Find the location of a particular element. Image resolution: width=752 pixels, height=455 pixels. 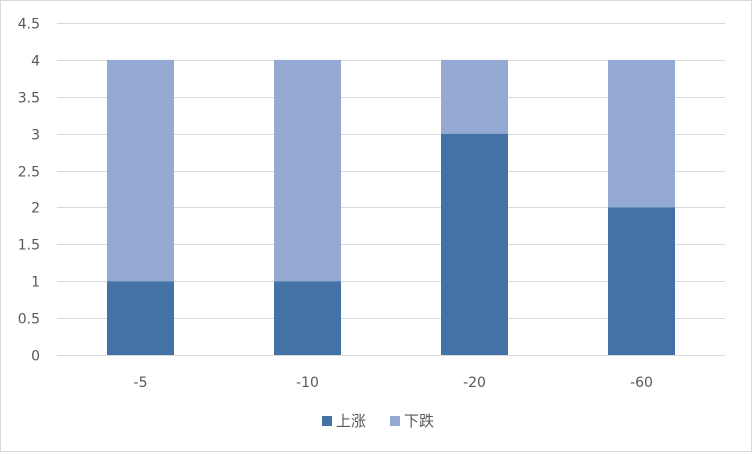

x-tick-label: -10 is located at coordinates (307, 383).